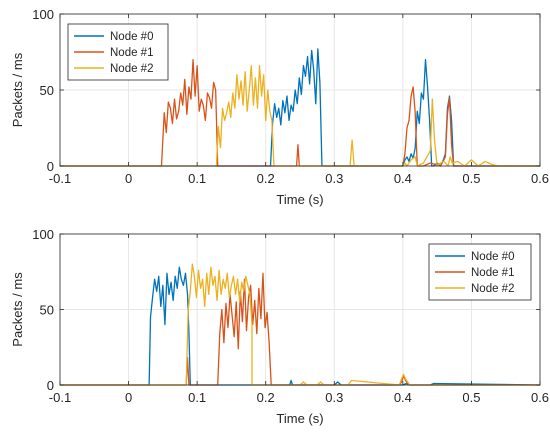  What do you see at coordinates (17, 89) in the screenshot?
I see `y-axis-label-top: Packets / ms` at bounding box center [17, 89].